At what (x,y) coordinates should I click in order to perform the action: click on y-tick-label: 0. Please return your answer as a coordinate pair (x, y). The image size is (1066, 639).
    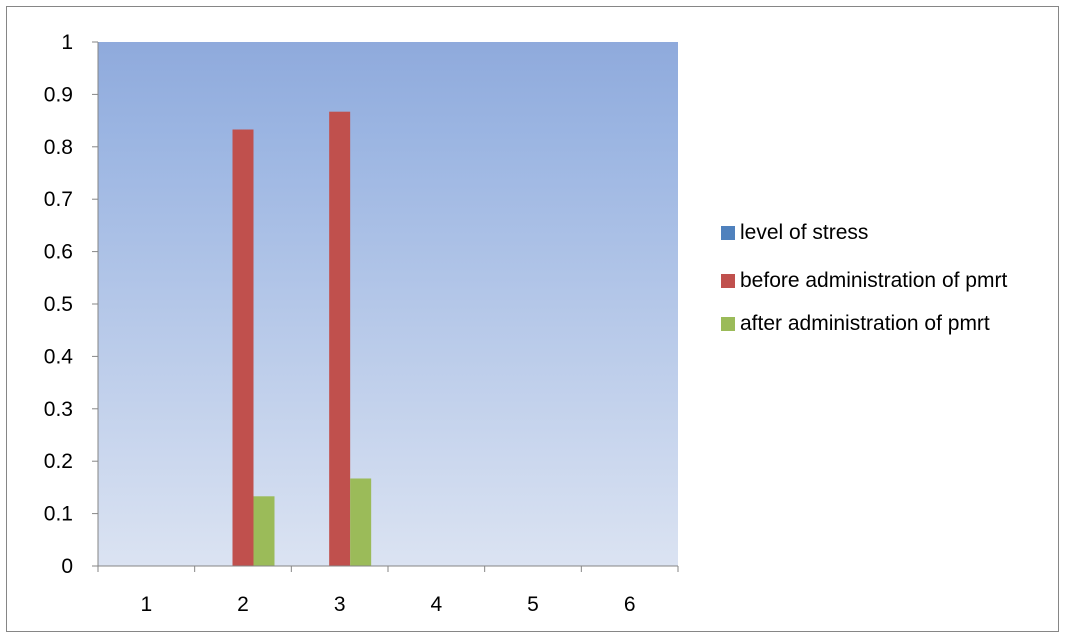
    Looking at the image, I should click on (67, 566).